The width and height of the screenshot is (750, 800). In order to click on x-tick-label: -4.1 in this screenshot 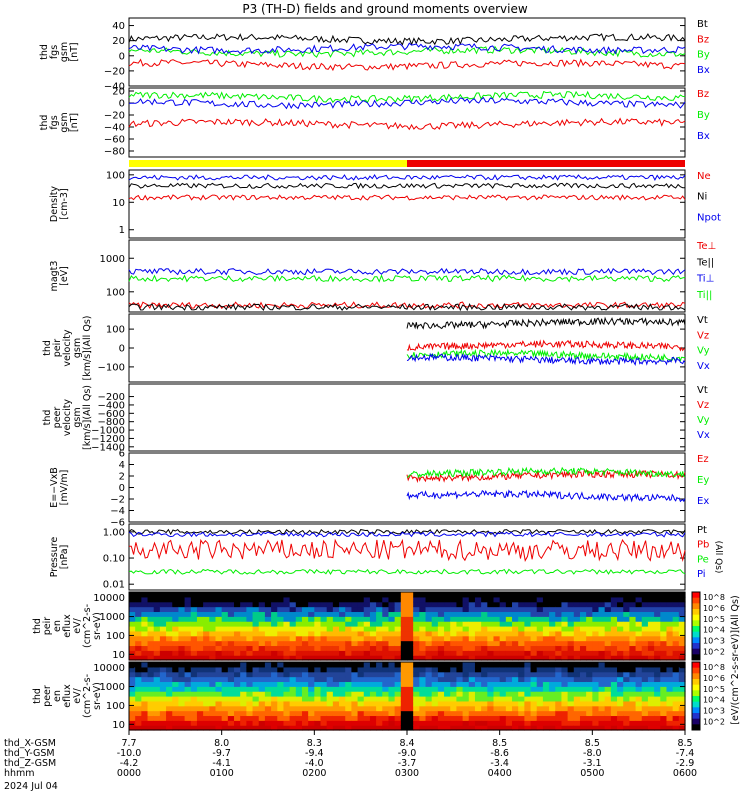, I will do `click(221, 763)`.